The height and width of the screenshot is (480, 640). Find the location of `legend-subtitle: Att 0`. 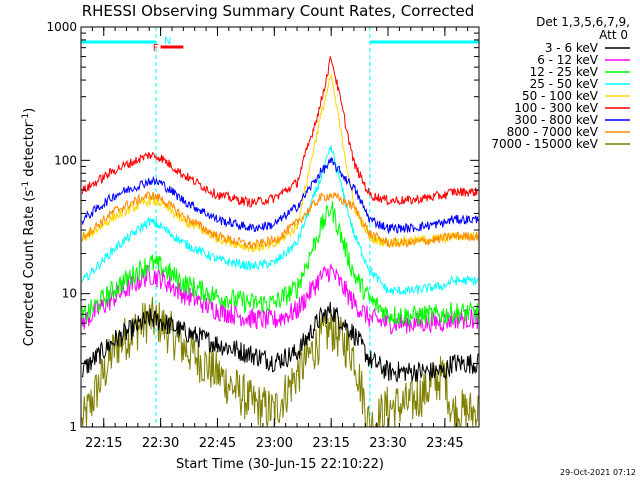

legend-subtitle: Att 0 is located at coordinates (613, 35).